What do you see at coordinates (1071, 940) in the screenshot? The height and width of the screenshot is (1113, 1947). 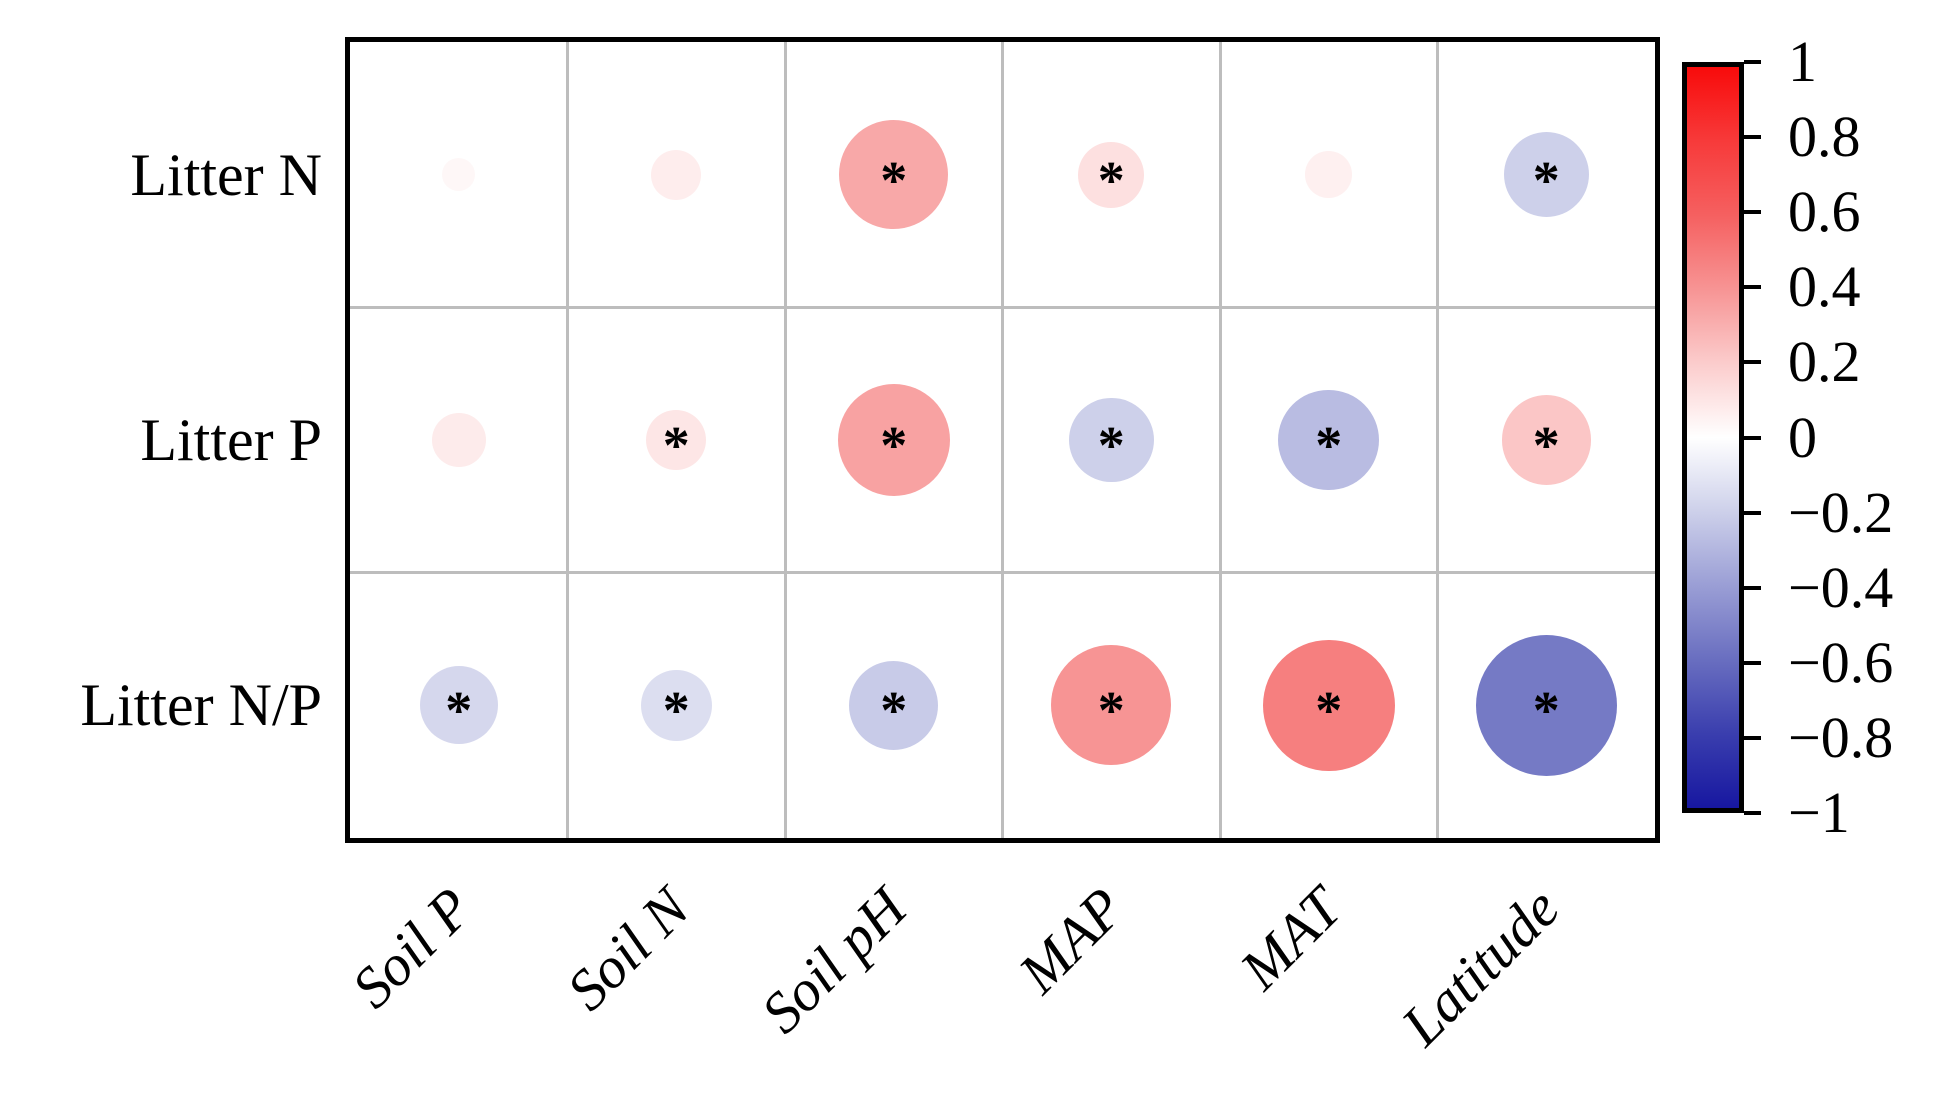 I see `x-axis-label: MAP` at bounding box center [1071, 940].